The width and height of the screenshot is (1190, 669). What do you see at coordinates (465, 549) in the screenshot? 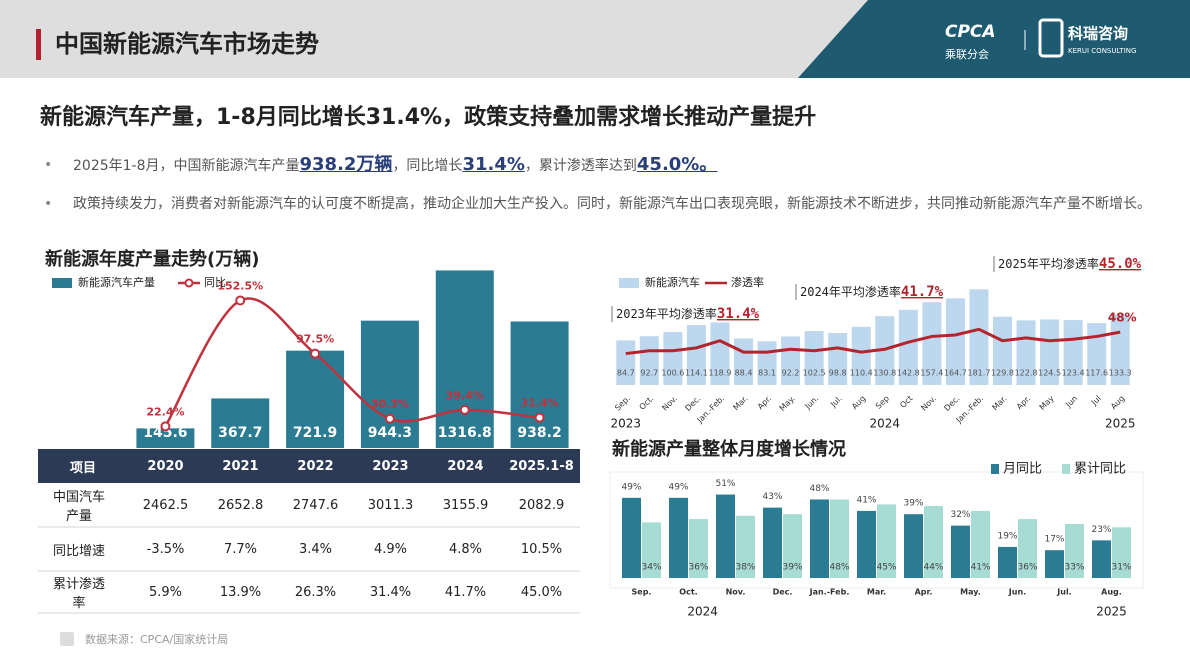
I see `table-cell: 4.8%` at bounding box center [465, 549].